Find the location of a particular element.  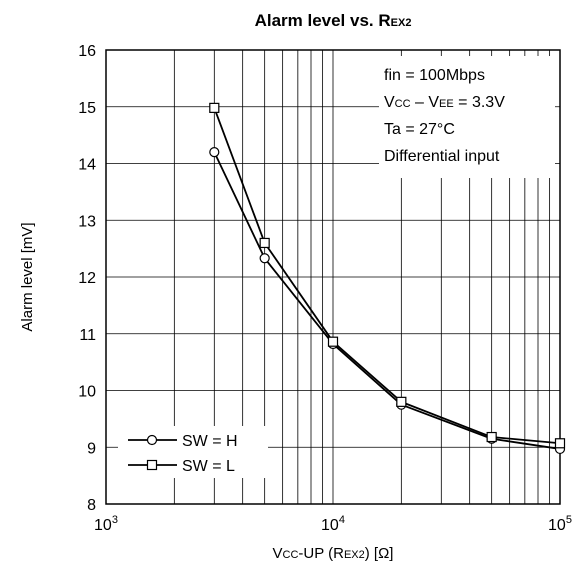

legend: SW = H SW = L is located at coordinates (193, 452).